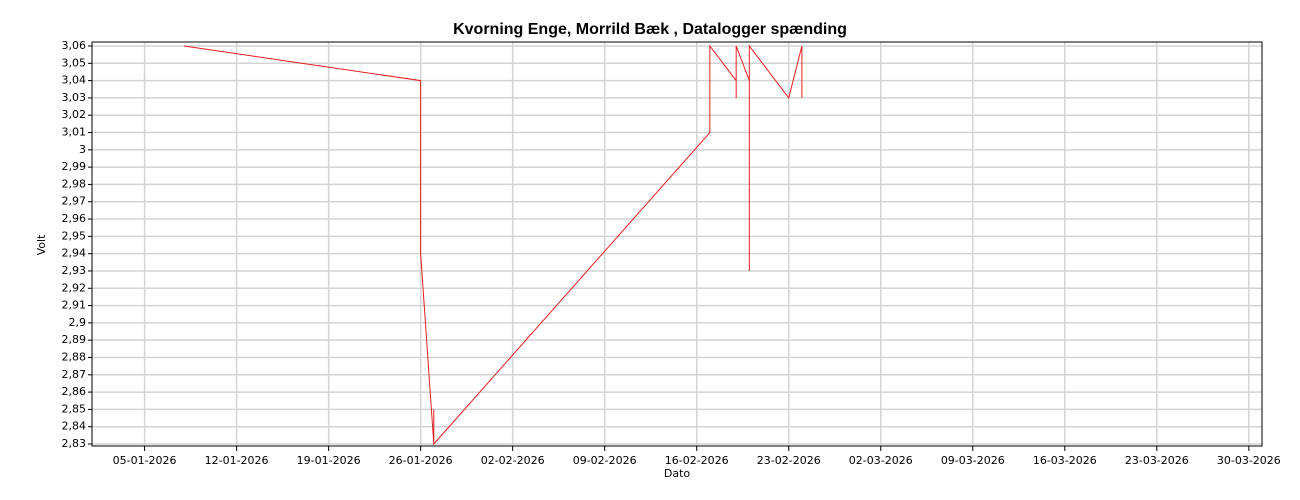 Image resolution: width=1300 pixels, height=500 pixels. Describe the element at coordinates (74, 270) in the screenshot. I see `y-tick-label: 2,93` at that location.